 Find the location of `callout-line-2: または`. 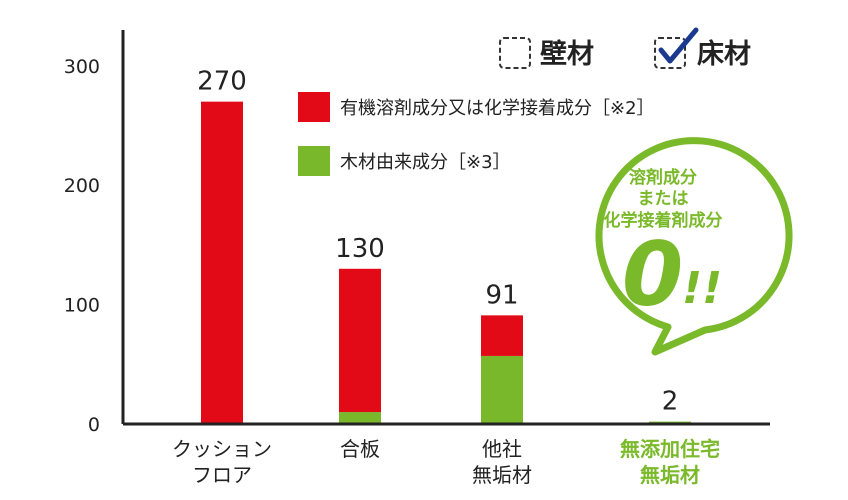

callout-line-2: または is located at coordinates (663, 199).